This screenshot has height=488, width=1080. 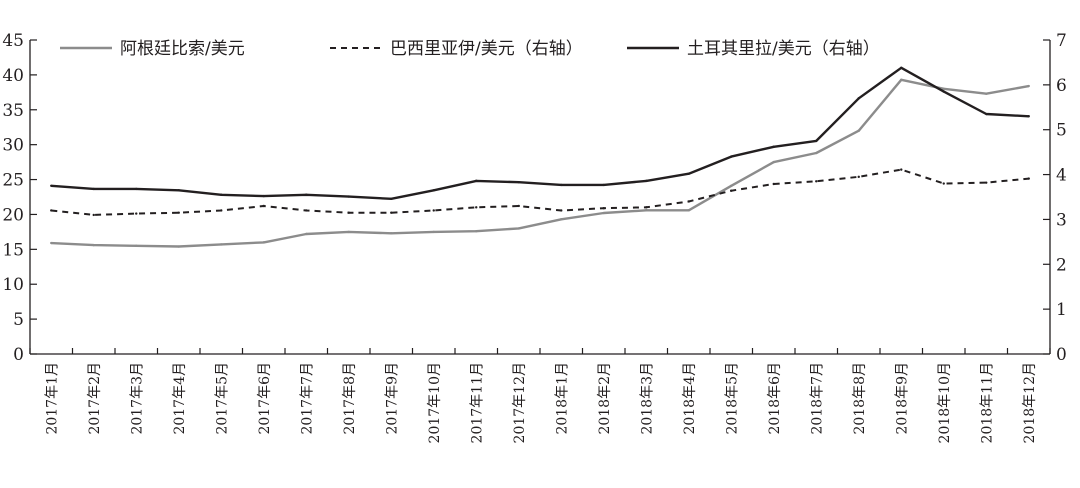 What do you see at coordinates (732, 398) in the screenshot?
I see `x-tick-label: 2018年5月` at bounding box center [732, 398].